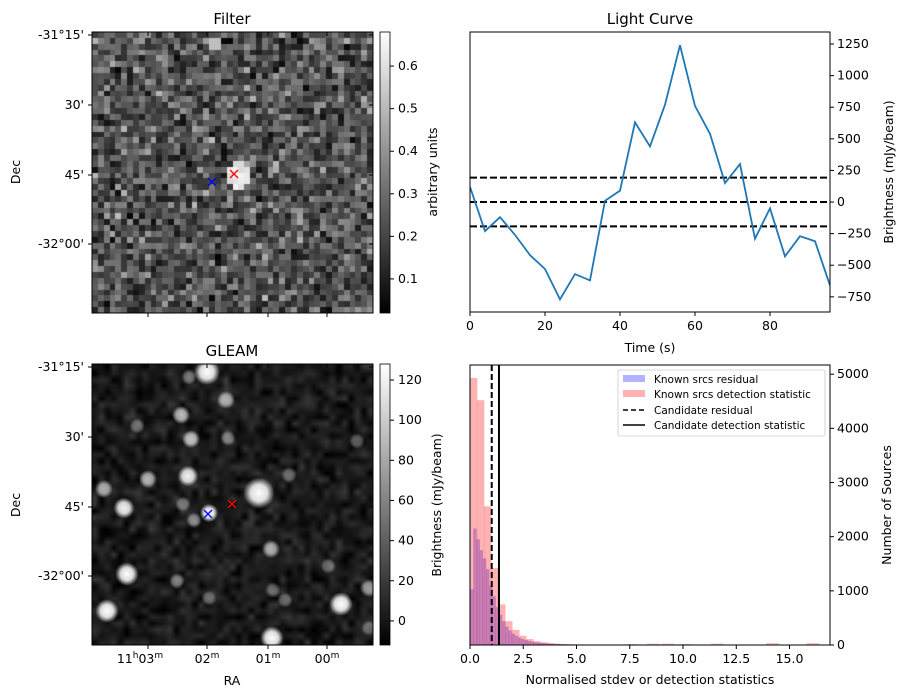 This screenshot has width=907, height=699. Describe the element at coordinates (232, 19) in the screenshot. I see `filter-title: Filter` at that location.